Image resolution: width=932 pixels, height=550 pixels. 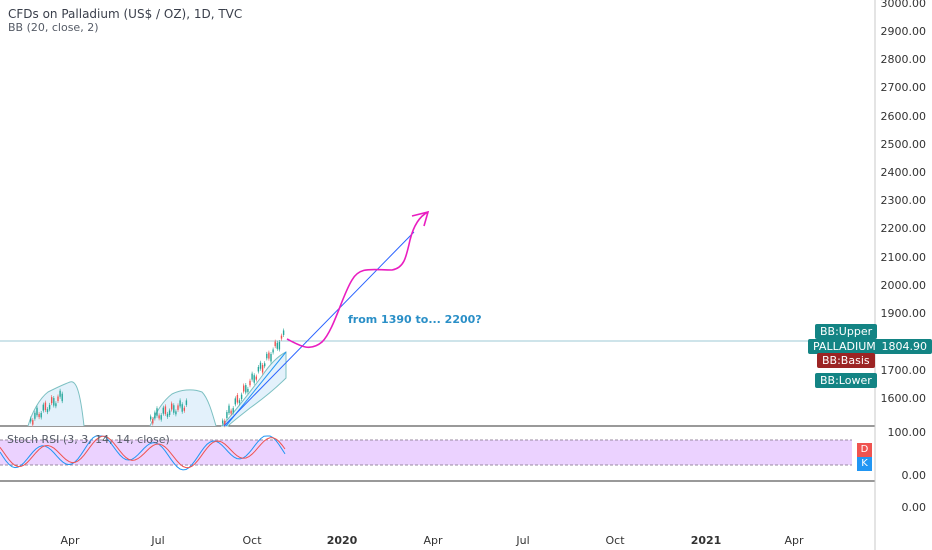 What do you see at coordinates (846, 331) in the screenshot?
I see `bb-upper-tag: BB:Upper` at bounding box center [846, 331].